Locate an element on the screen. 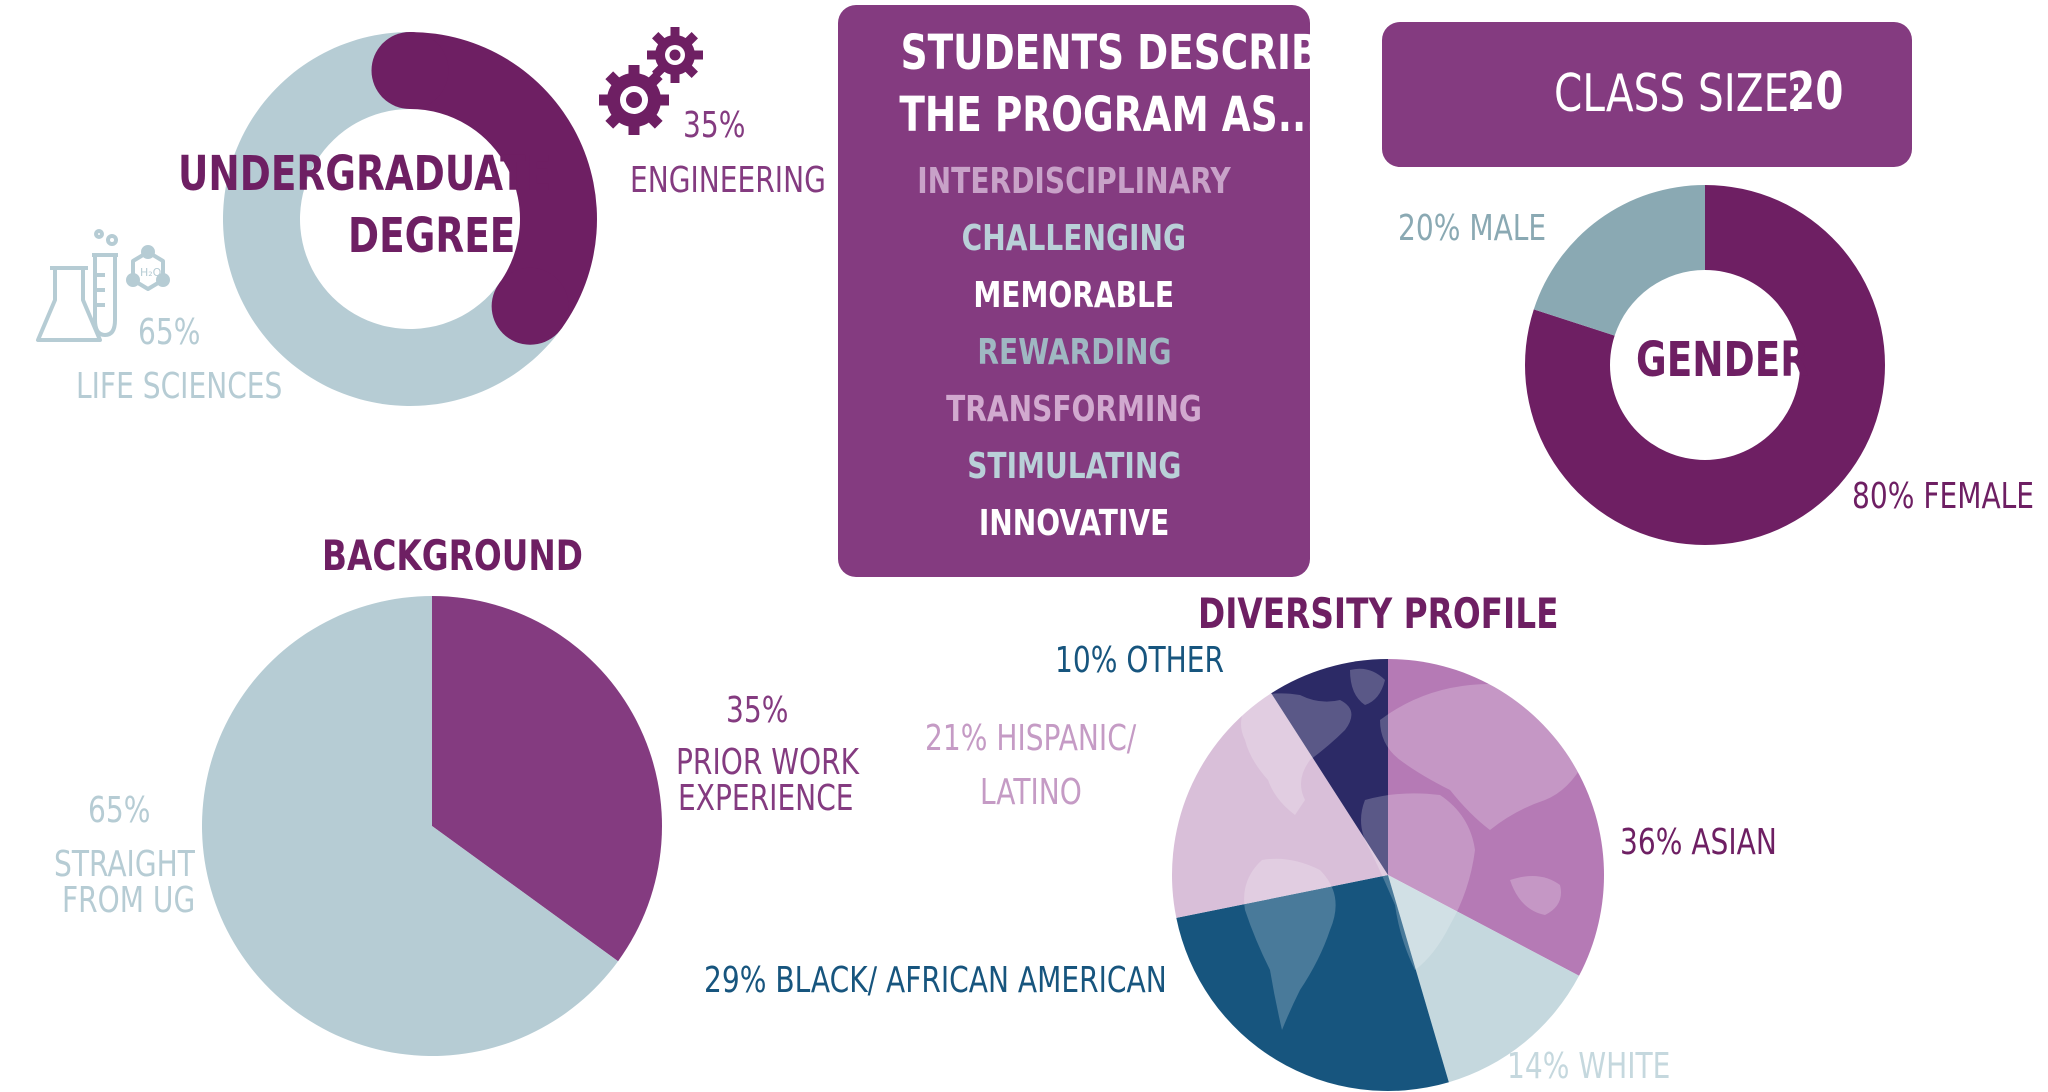 Image resolution: width=2048 pixels, height=1092 pixels. diversity-title: DIVERSITY PROFILE is located at coordinates (1429, 614).